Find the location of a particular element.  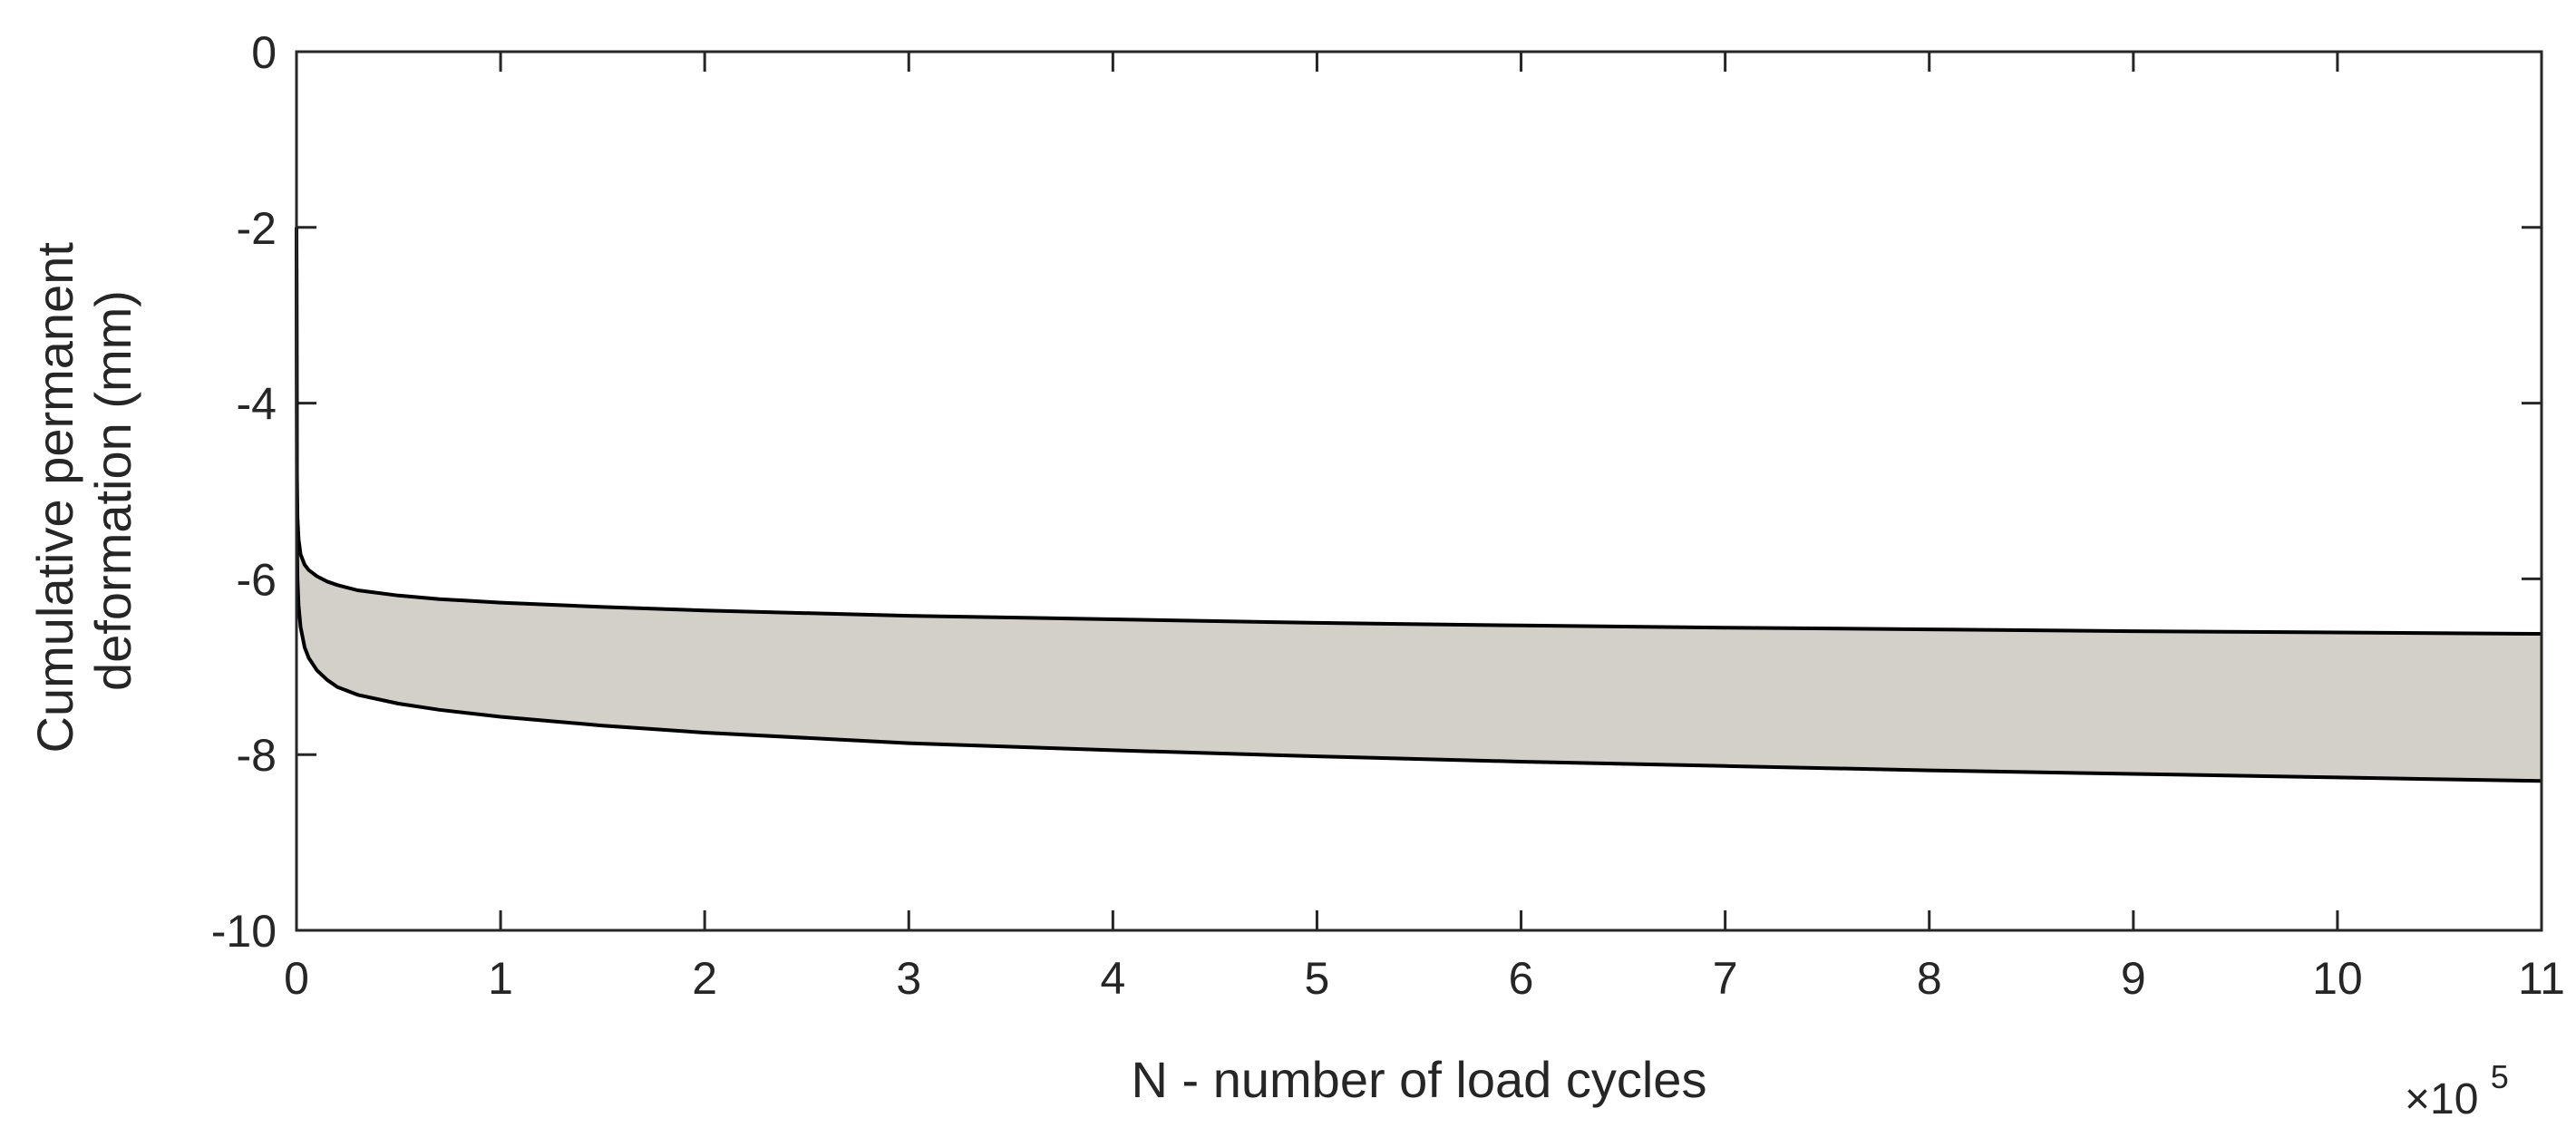

y-tick-labels: 0 -2 -4 -6 -8 -10 is located at coordinates (244, 492).